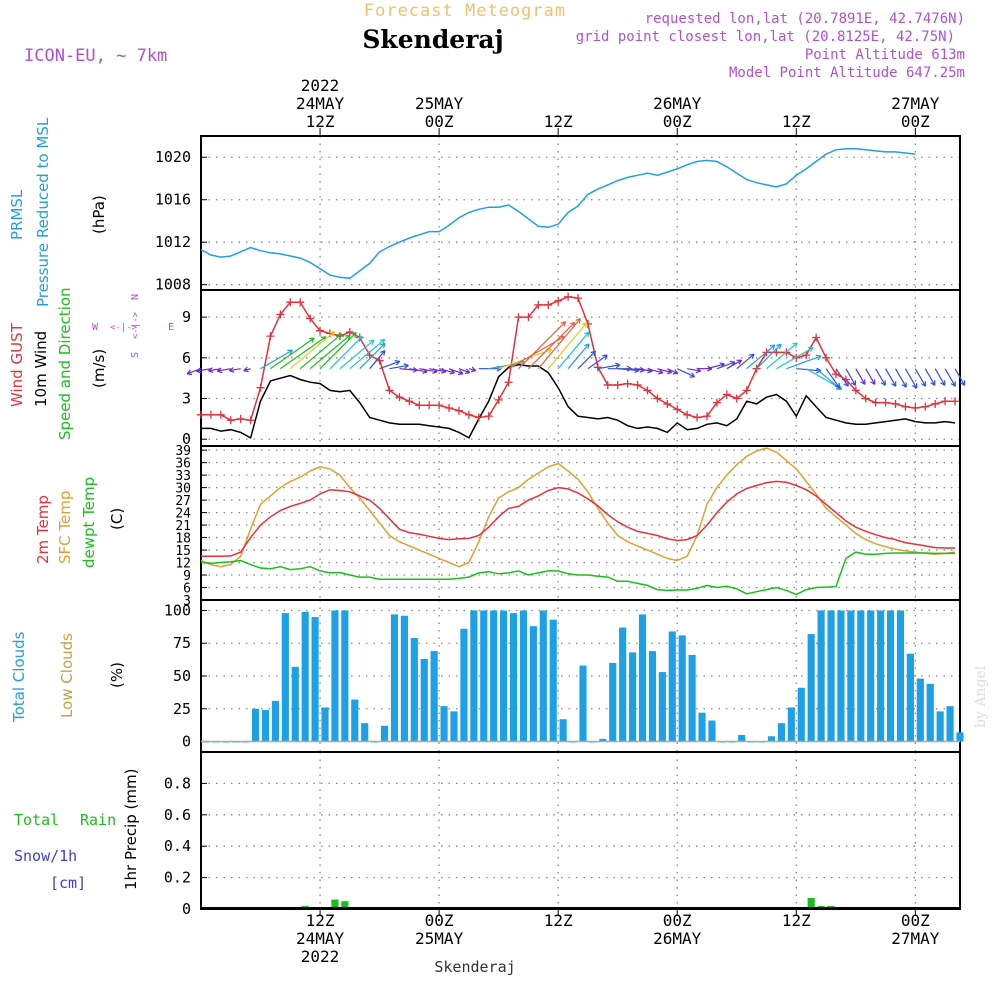  What do you see at coordinates (432, 39) in the screenshot?
I see `location-title: Skenderaj` at bounding box center [432, 39].